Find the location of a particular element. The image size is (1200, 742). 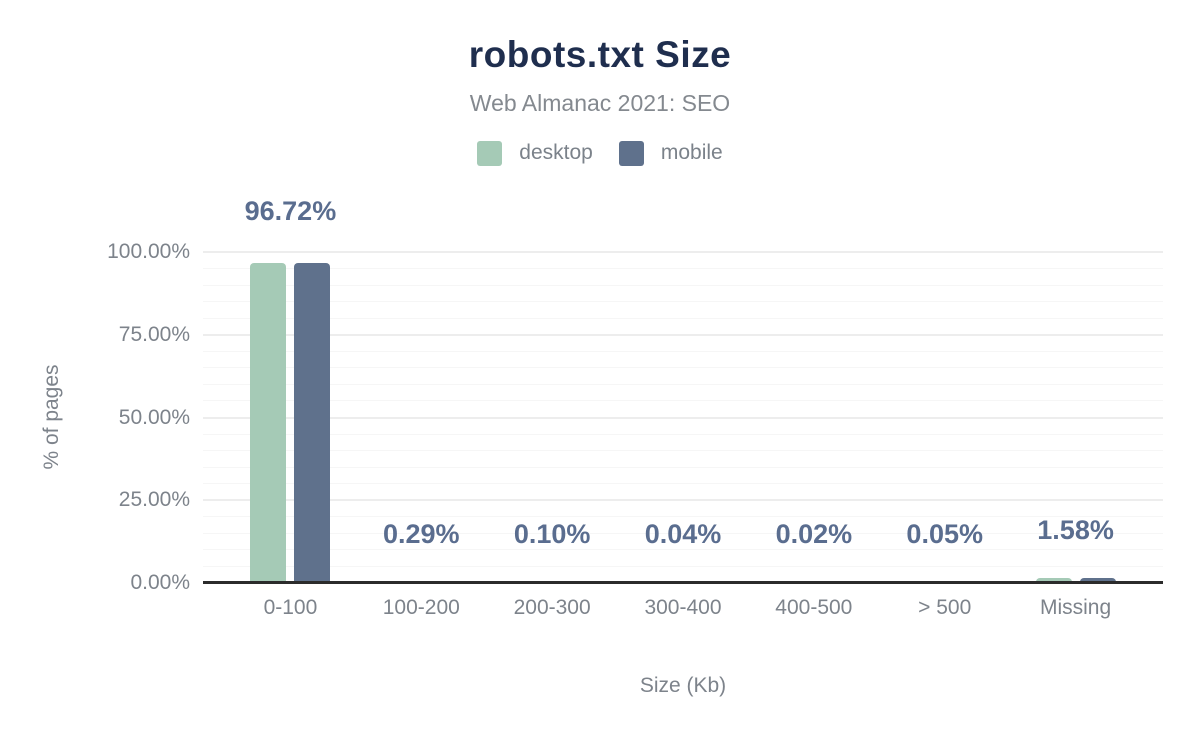

legend: desktop mobile is located at coordinates (600, 153).